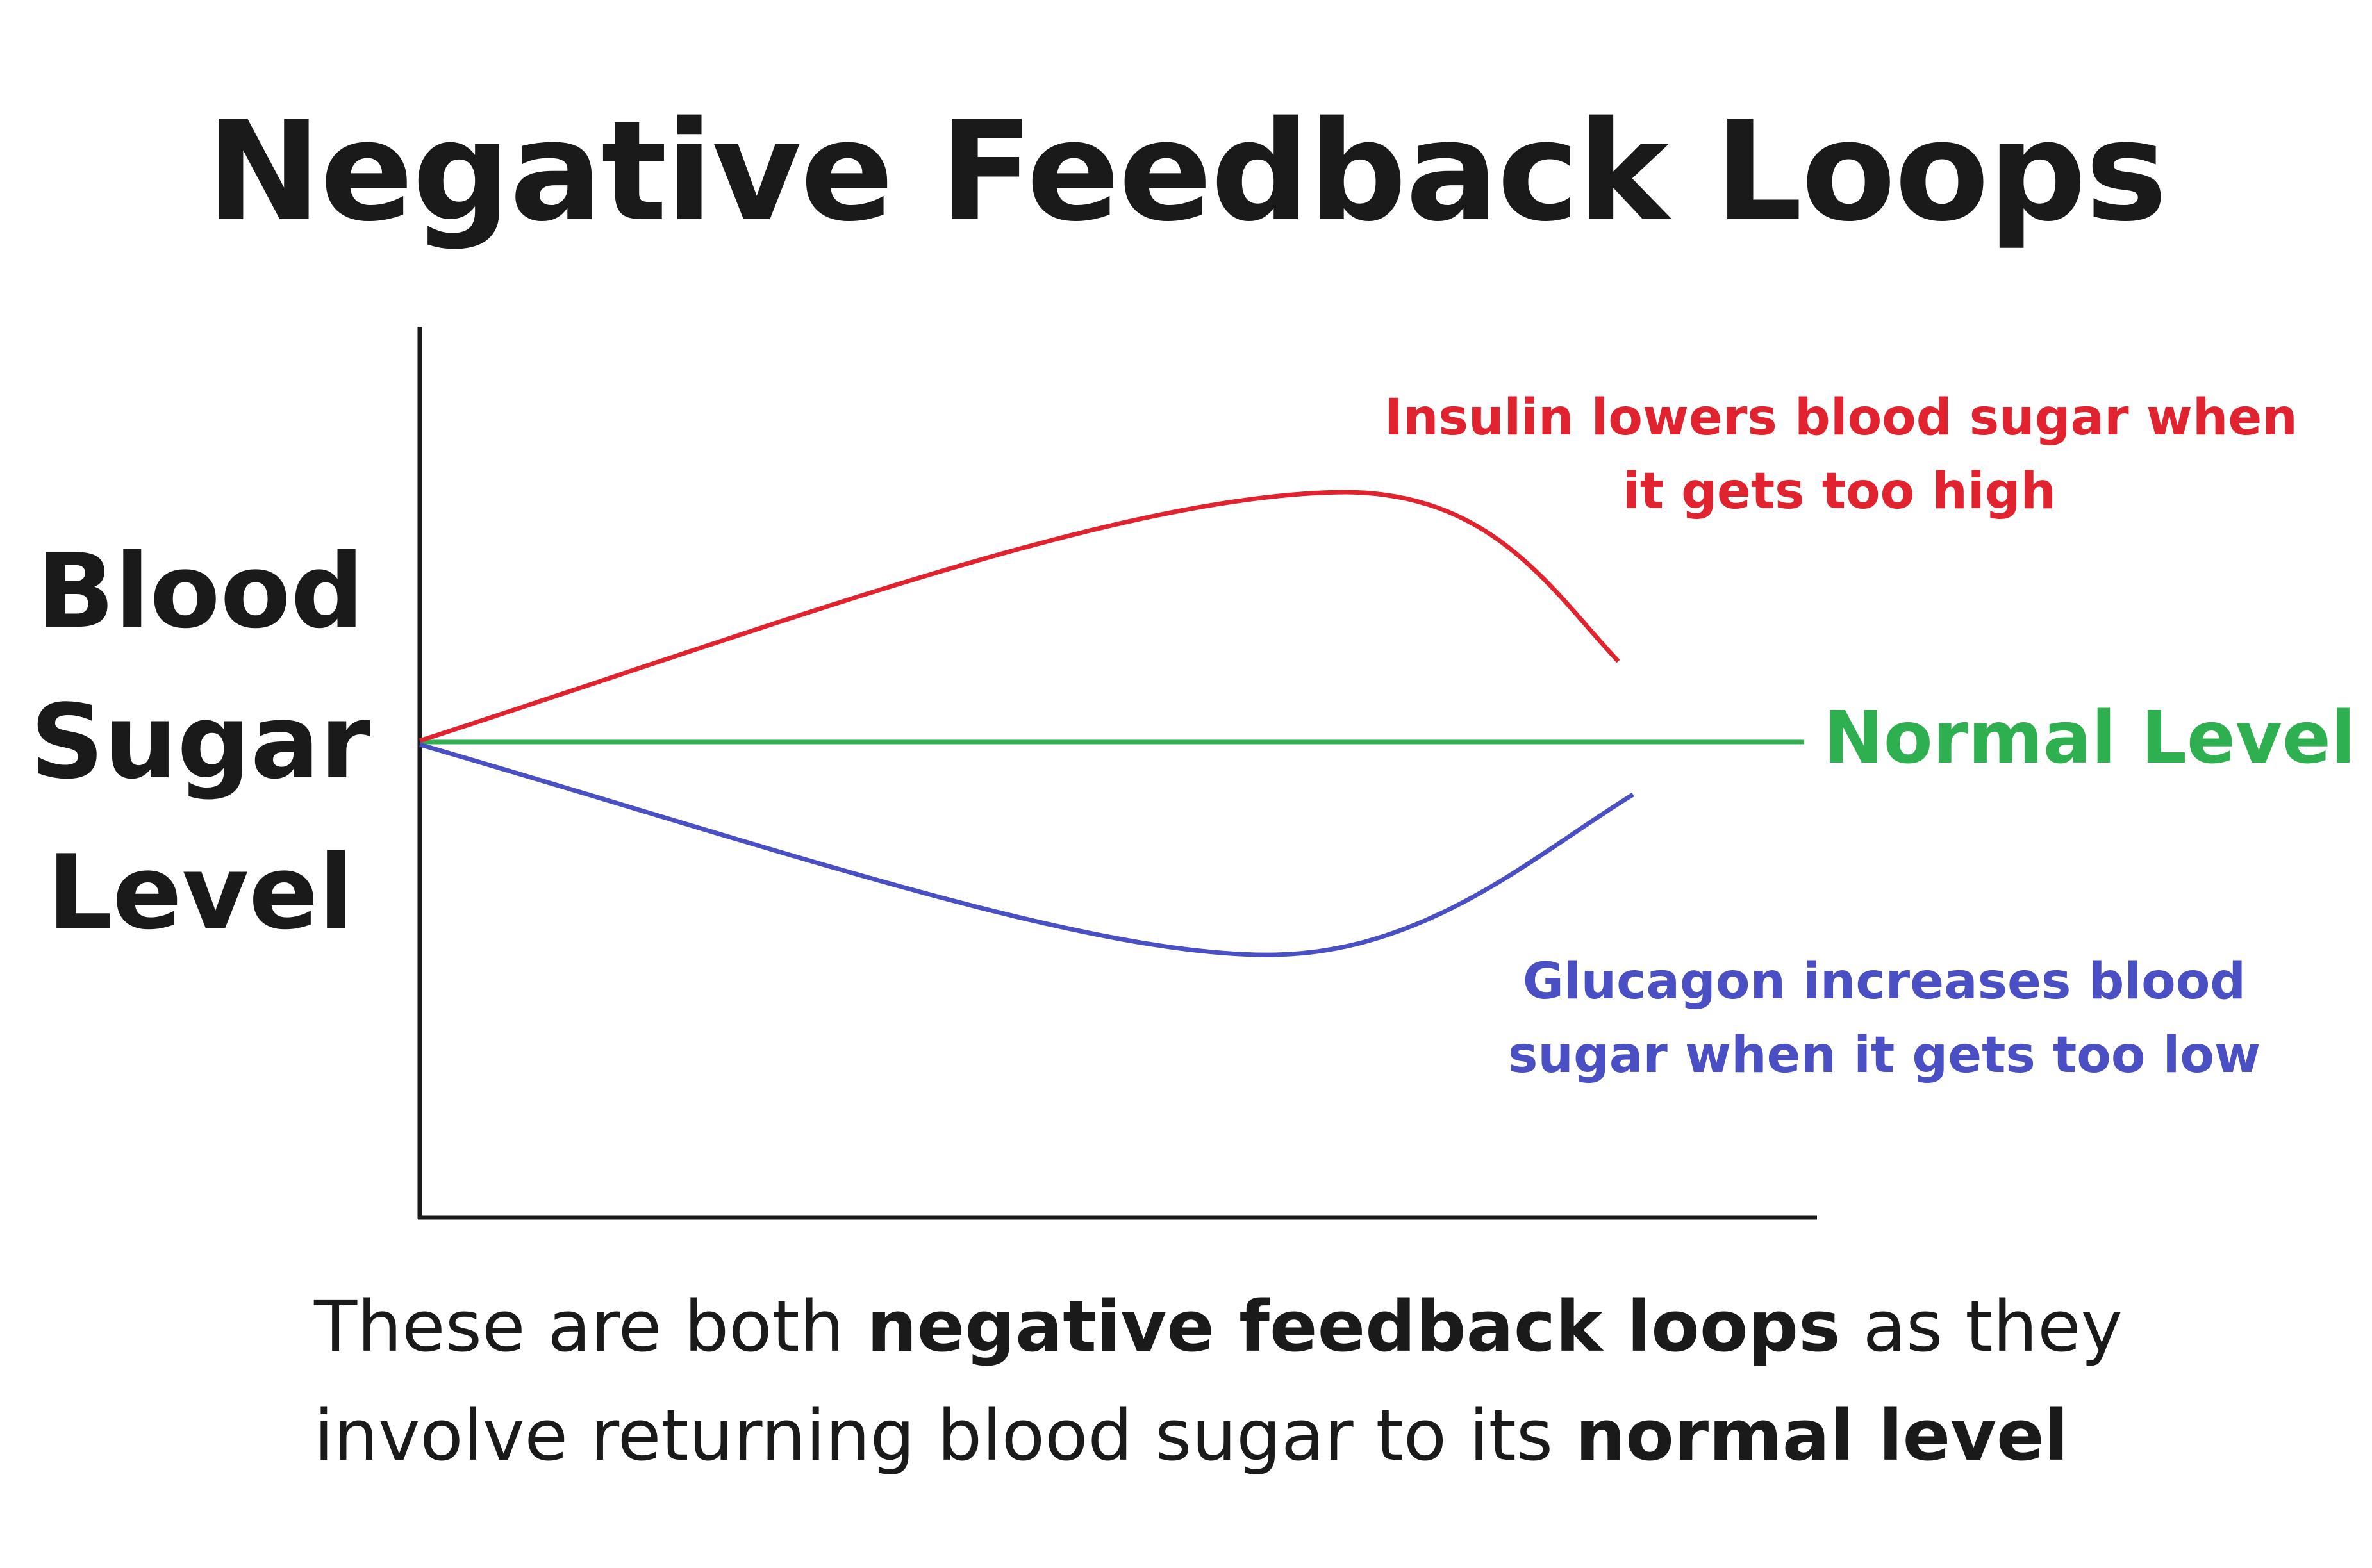  What do you see at coordinates (1027, 849) in the screenshot?
I see `glucagon-curve` at bounding box center [1027, 849].